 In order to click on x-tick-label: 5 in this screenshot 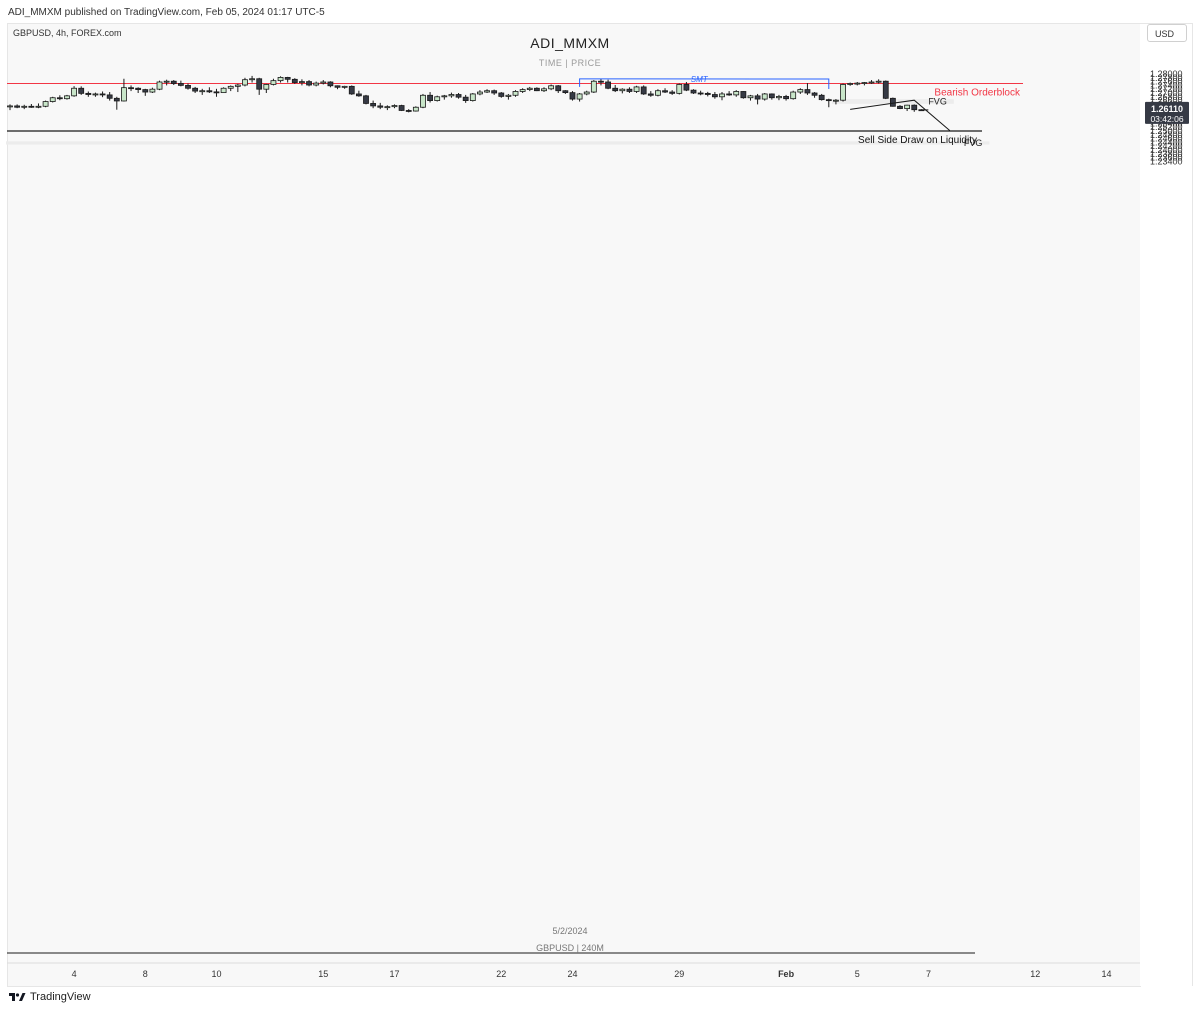, I will do `click(857, 974)`.